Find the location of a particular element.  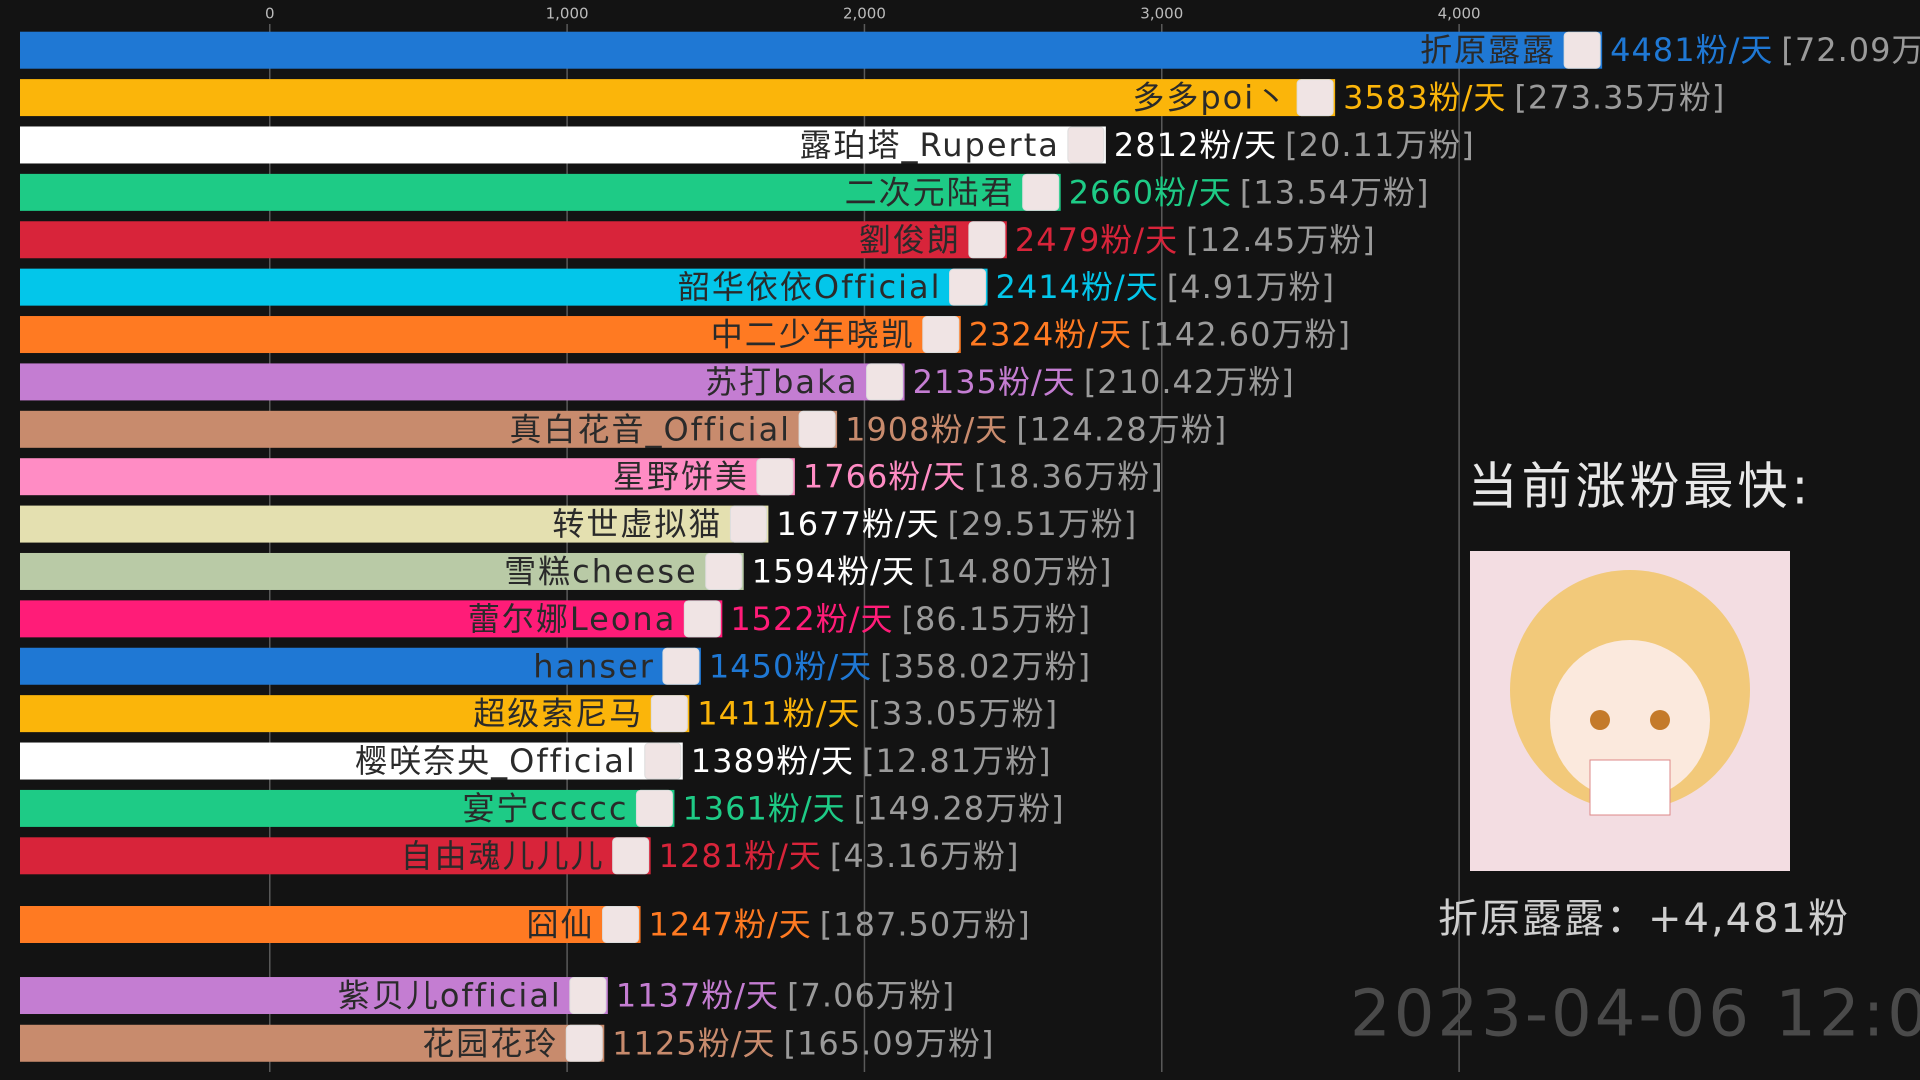

bar-name: 雪糕cheese is located at coordinates (601, 571).